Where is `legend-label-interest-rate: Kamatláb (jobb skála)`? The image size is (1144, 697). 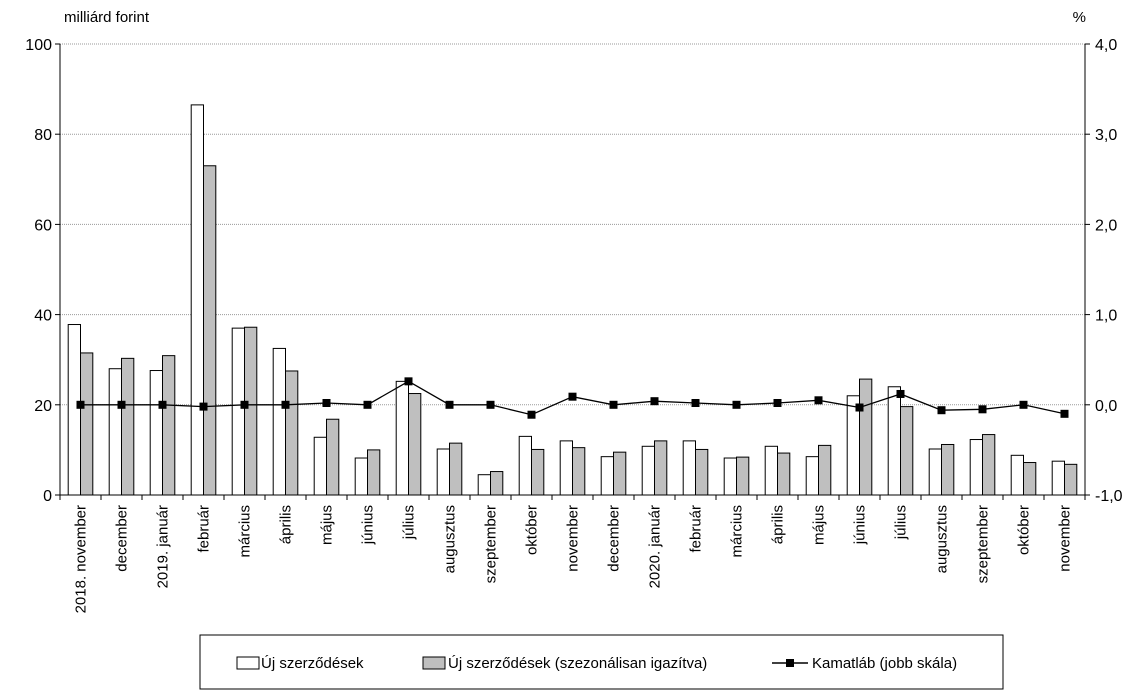
legend-label-interest-rate: Kamatláb (jobb skála) is located at coordinates (884, 663).